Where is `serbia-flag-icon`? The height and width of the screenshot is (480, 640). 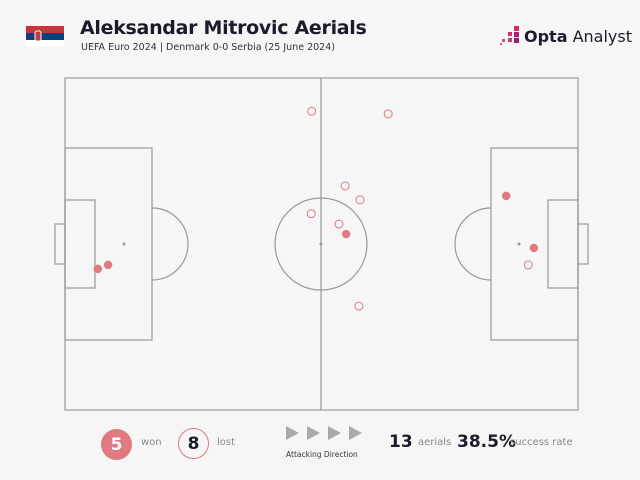 serbia-flag-icon is located at coordinates (45, 36).